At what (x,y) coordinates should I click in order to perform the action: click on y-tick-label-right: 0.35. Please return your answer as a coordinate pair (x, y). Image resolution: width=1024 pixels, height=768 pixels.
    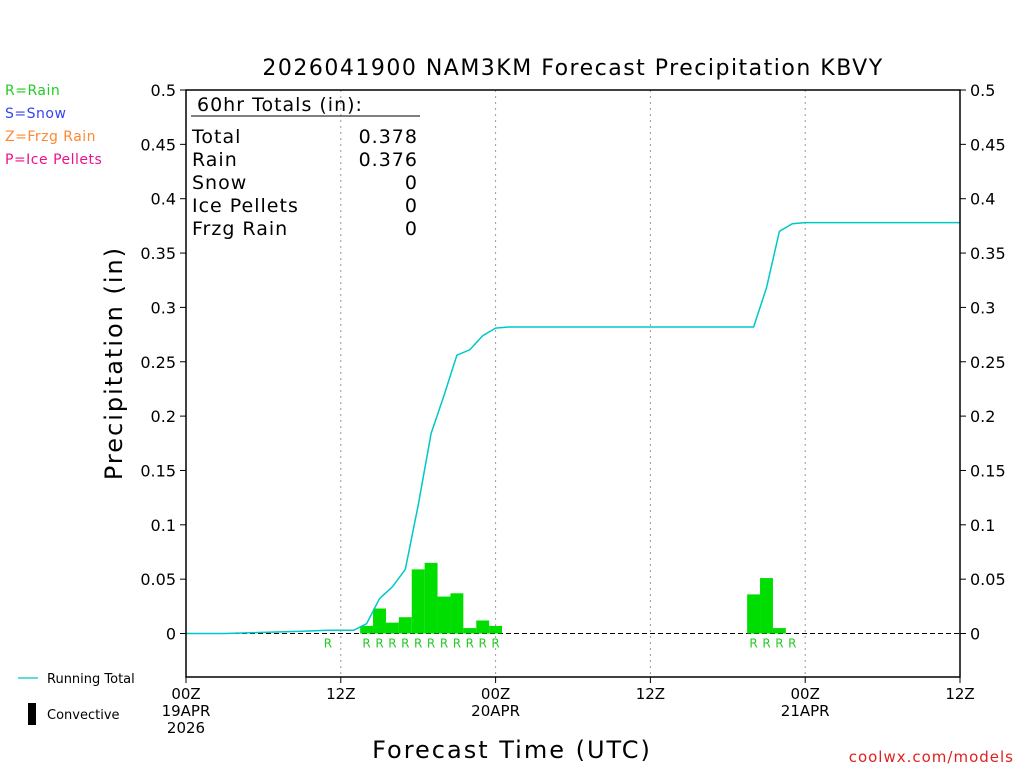
    Looking at the image, I should click on (988, 253).